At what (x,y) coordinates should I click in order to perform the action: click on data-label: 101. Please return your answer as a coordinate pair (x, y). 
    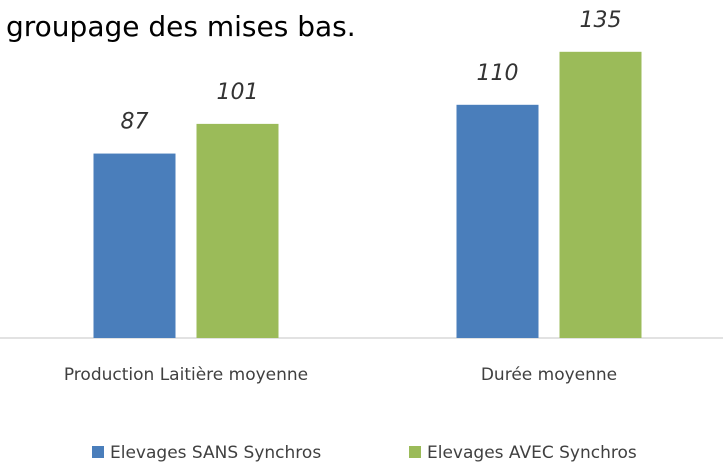
    Looking at the image, I should click on (238, 92).